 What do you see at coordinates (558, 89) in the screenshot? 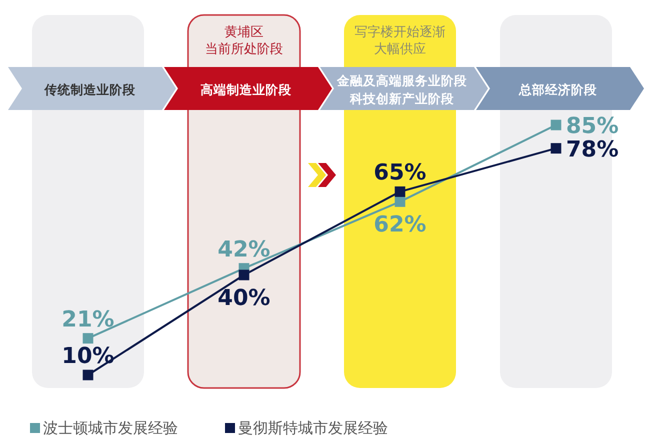
I see `x-tick-label: 总部经济阶段` at bounding box center [558, 89].